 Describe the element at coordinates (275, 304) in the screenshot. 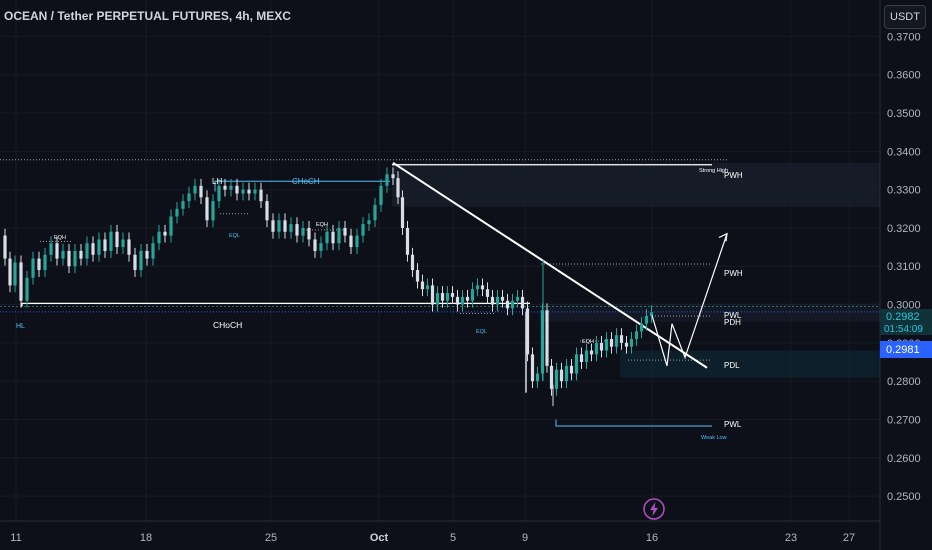

I see `choch-line-bottom` at that location.